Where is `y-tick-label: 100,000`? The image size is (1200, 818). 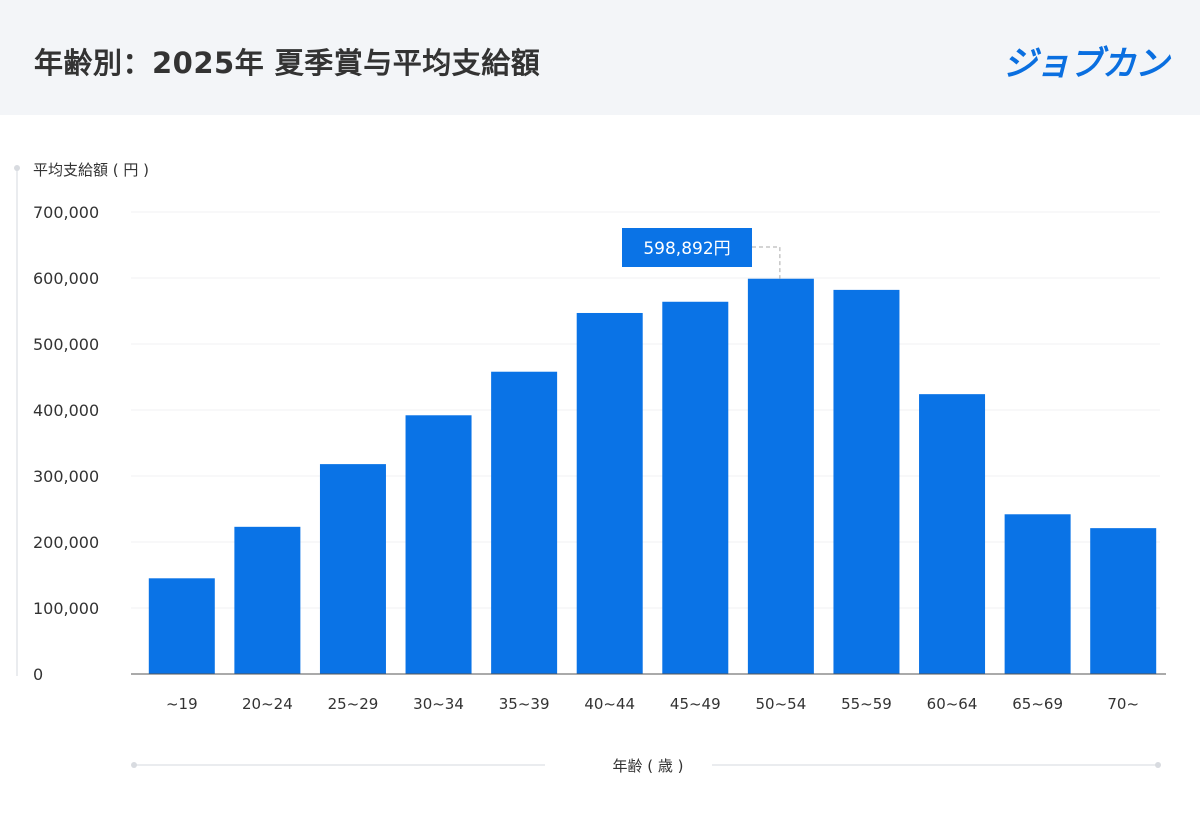 y-tick-label: 100,000 is located at coordinates (66, 608).